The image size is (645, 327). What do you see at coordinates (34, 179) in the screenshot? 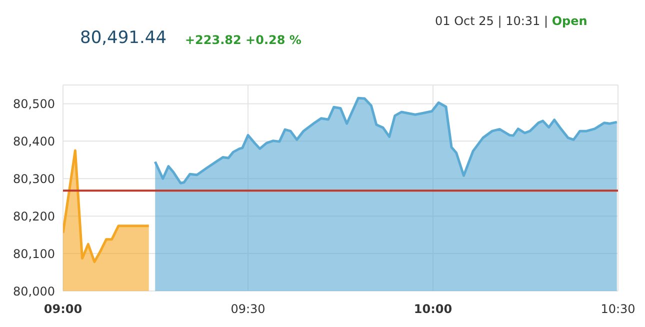
I see `y-tick-label: 80,300` at bounding box center [34, 179].